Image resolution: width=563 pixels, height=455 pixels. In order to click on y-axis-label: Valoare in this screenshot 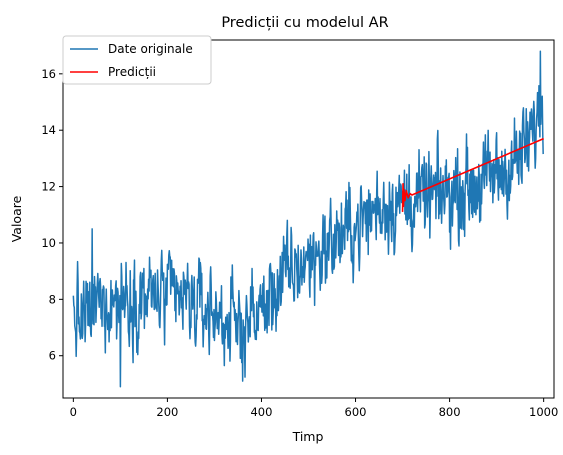, I will do `click(16, 218)`.